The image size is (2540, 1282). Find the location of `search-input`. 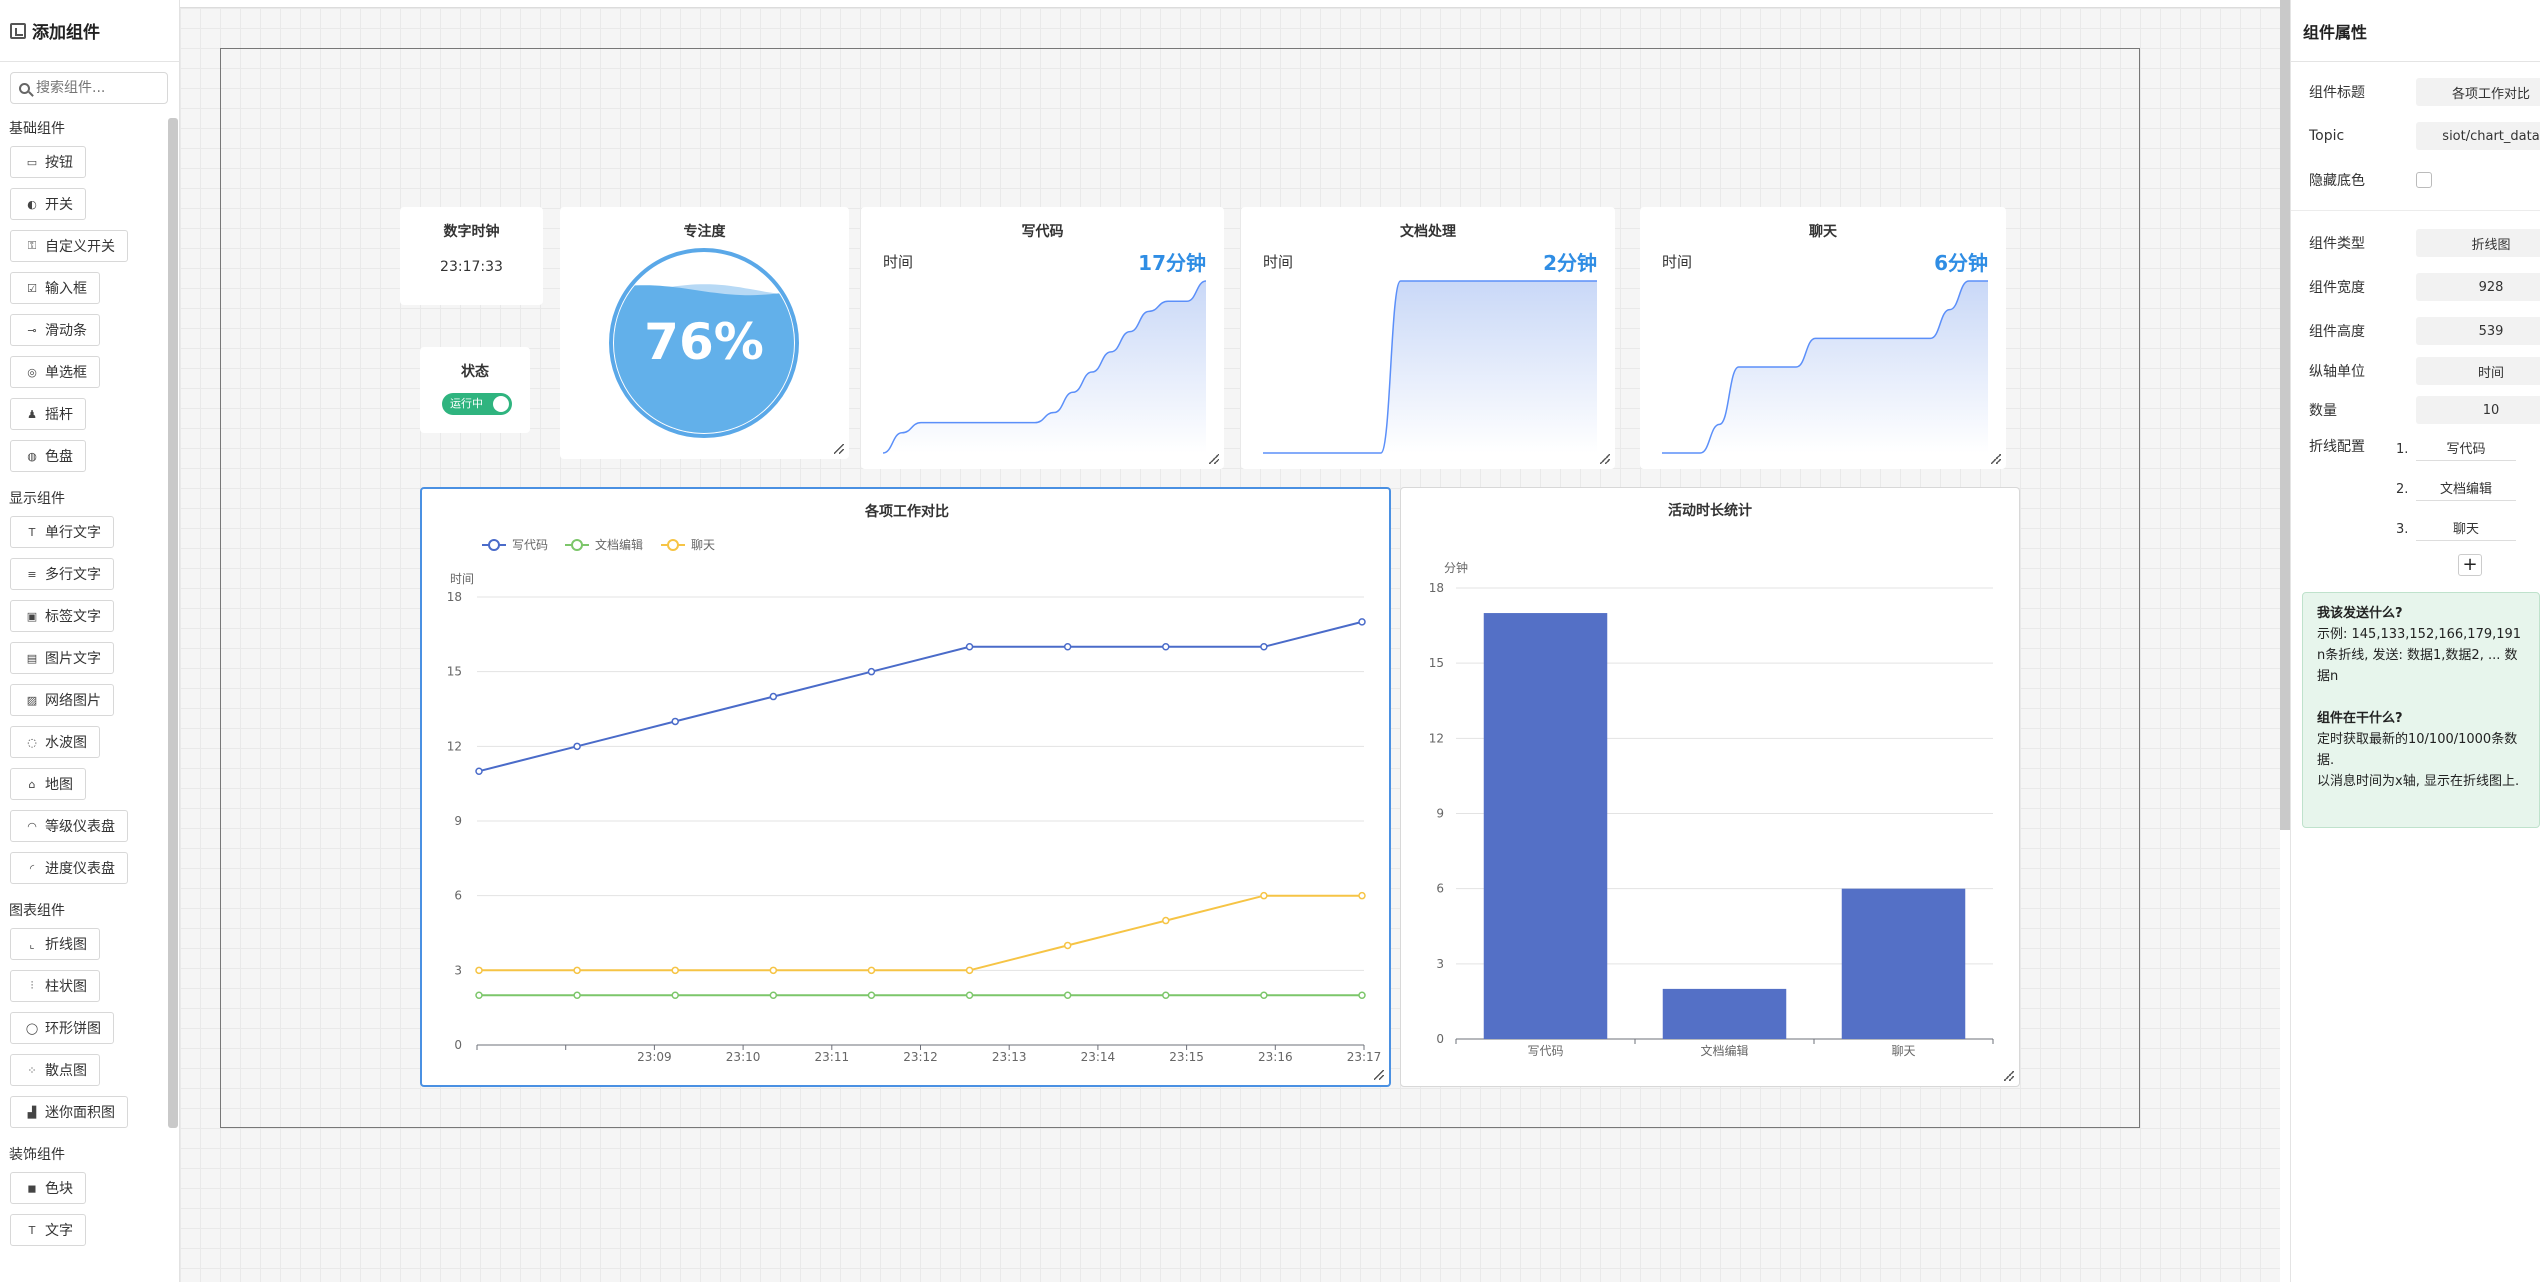

search-input is located at coordinates (96, 88).